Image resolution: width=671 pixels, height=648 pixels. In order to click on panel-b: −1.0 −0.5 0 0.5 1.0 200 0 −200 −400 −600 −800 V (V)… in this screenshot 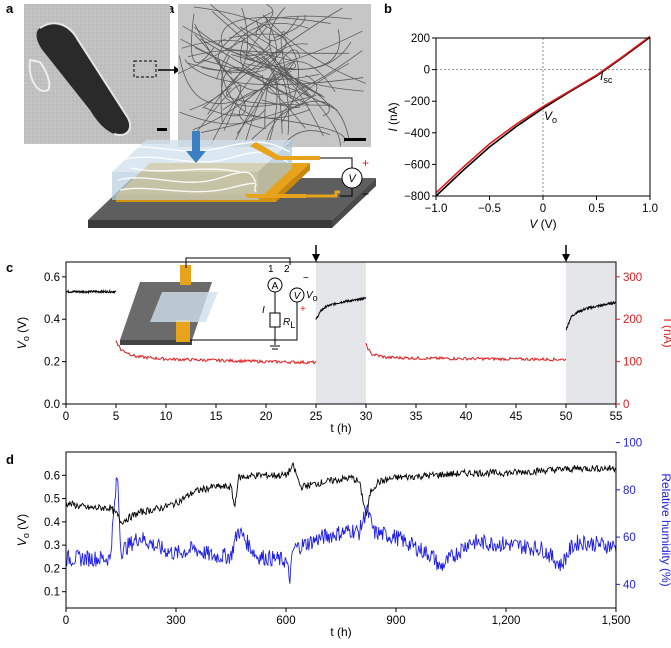, I will do `click(522, 132)`.